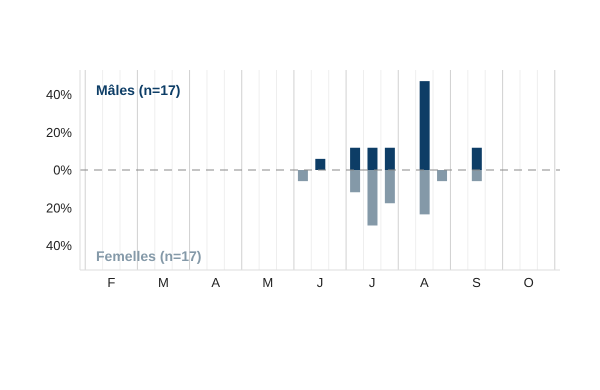  Describe the element at coordinates (138, 90) in the screenshot. I see `text: Mâles (n=17)` at that location.